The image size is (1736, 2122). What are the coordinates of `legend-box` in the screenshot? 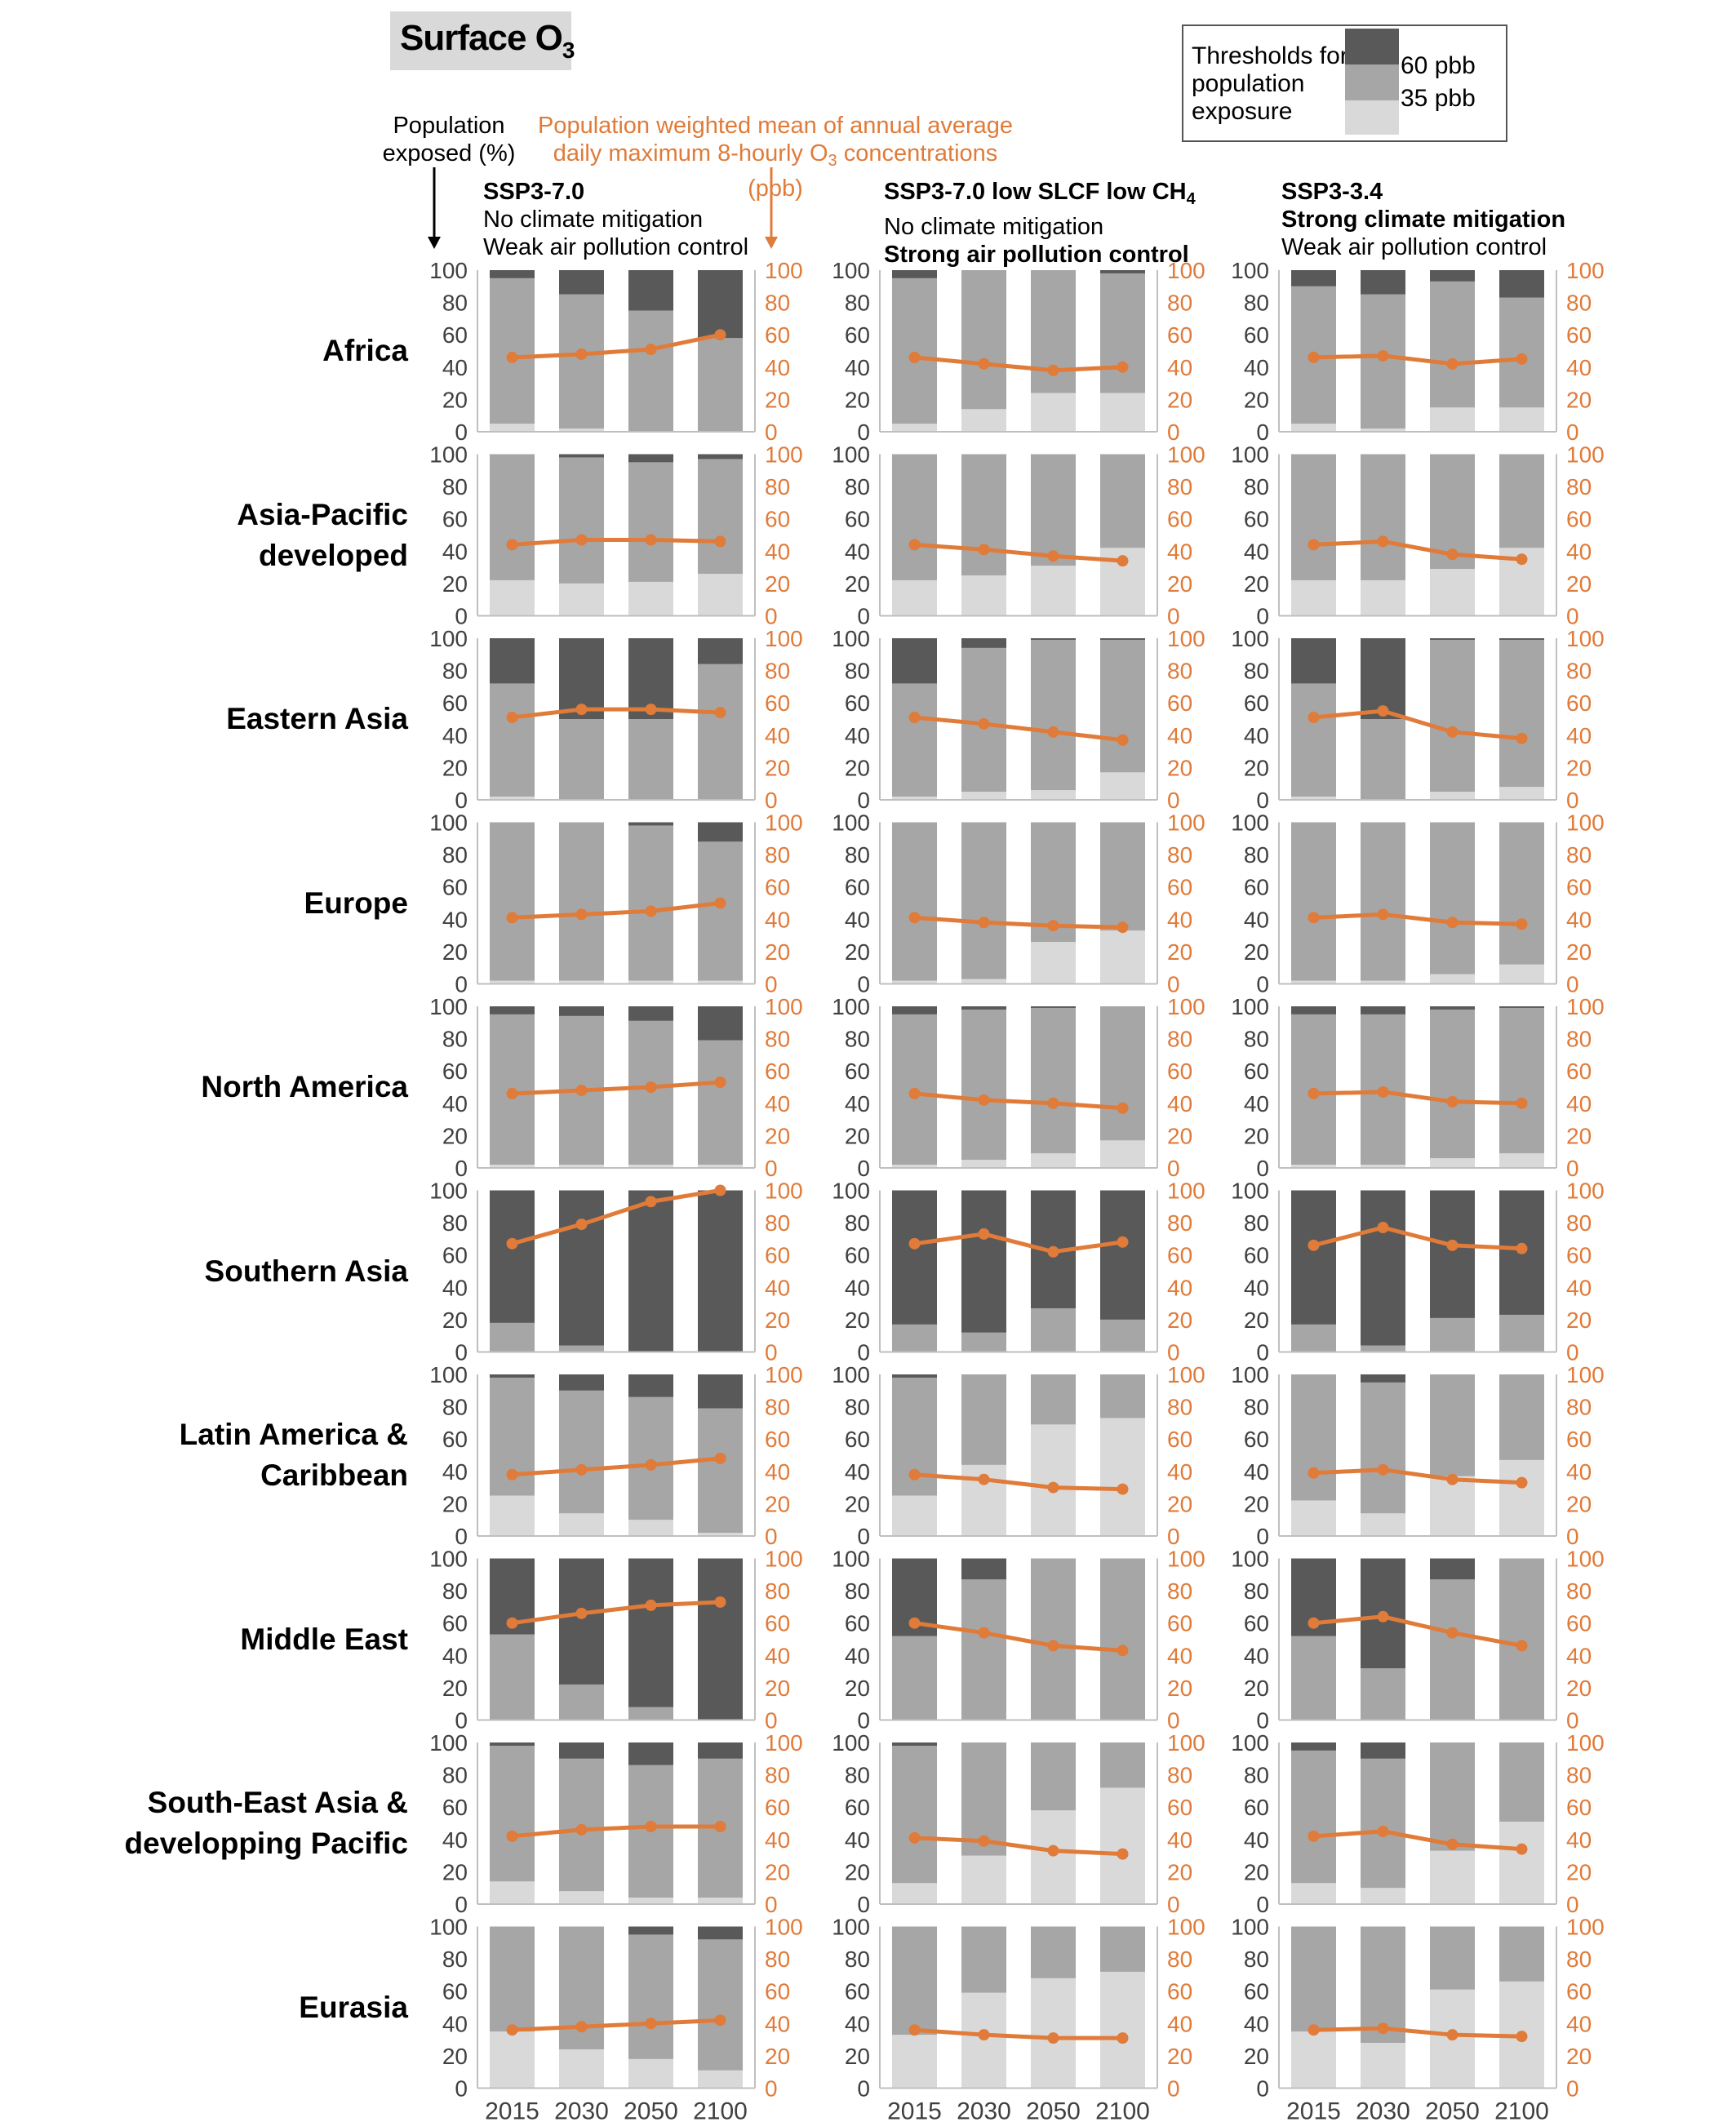 It's located at (1344, 83).